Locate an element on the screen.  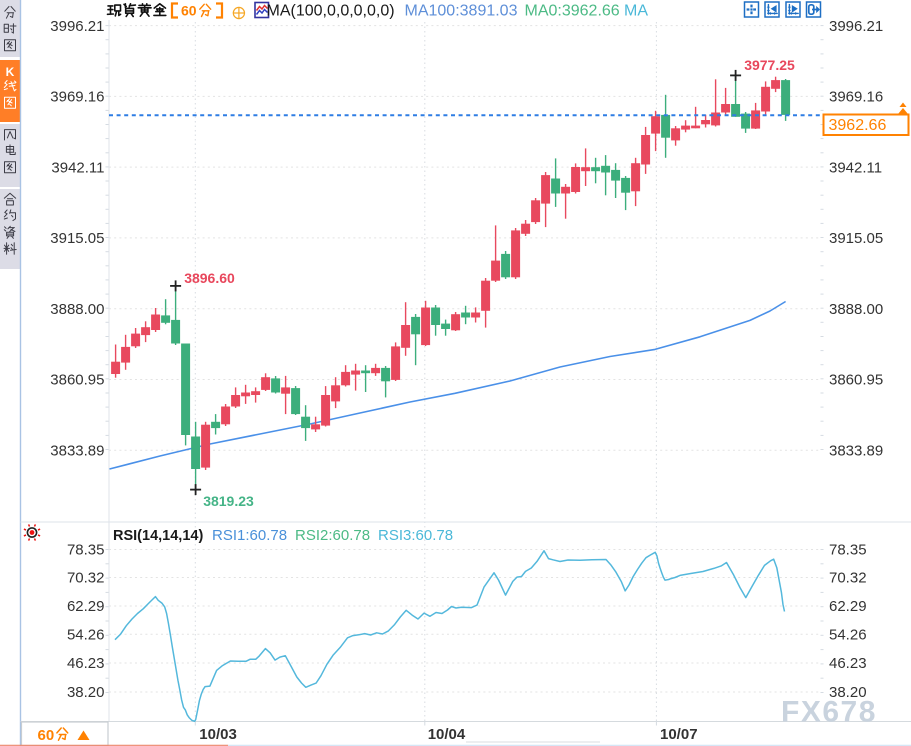
svg-text: FX678 is located at coordinates (829, 712).